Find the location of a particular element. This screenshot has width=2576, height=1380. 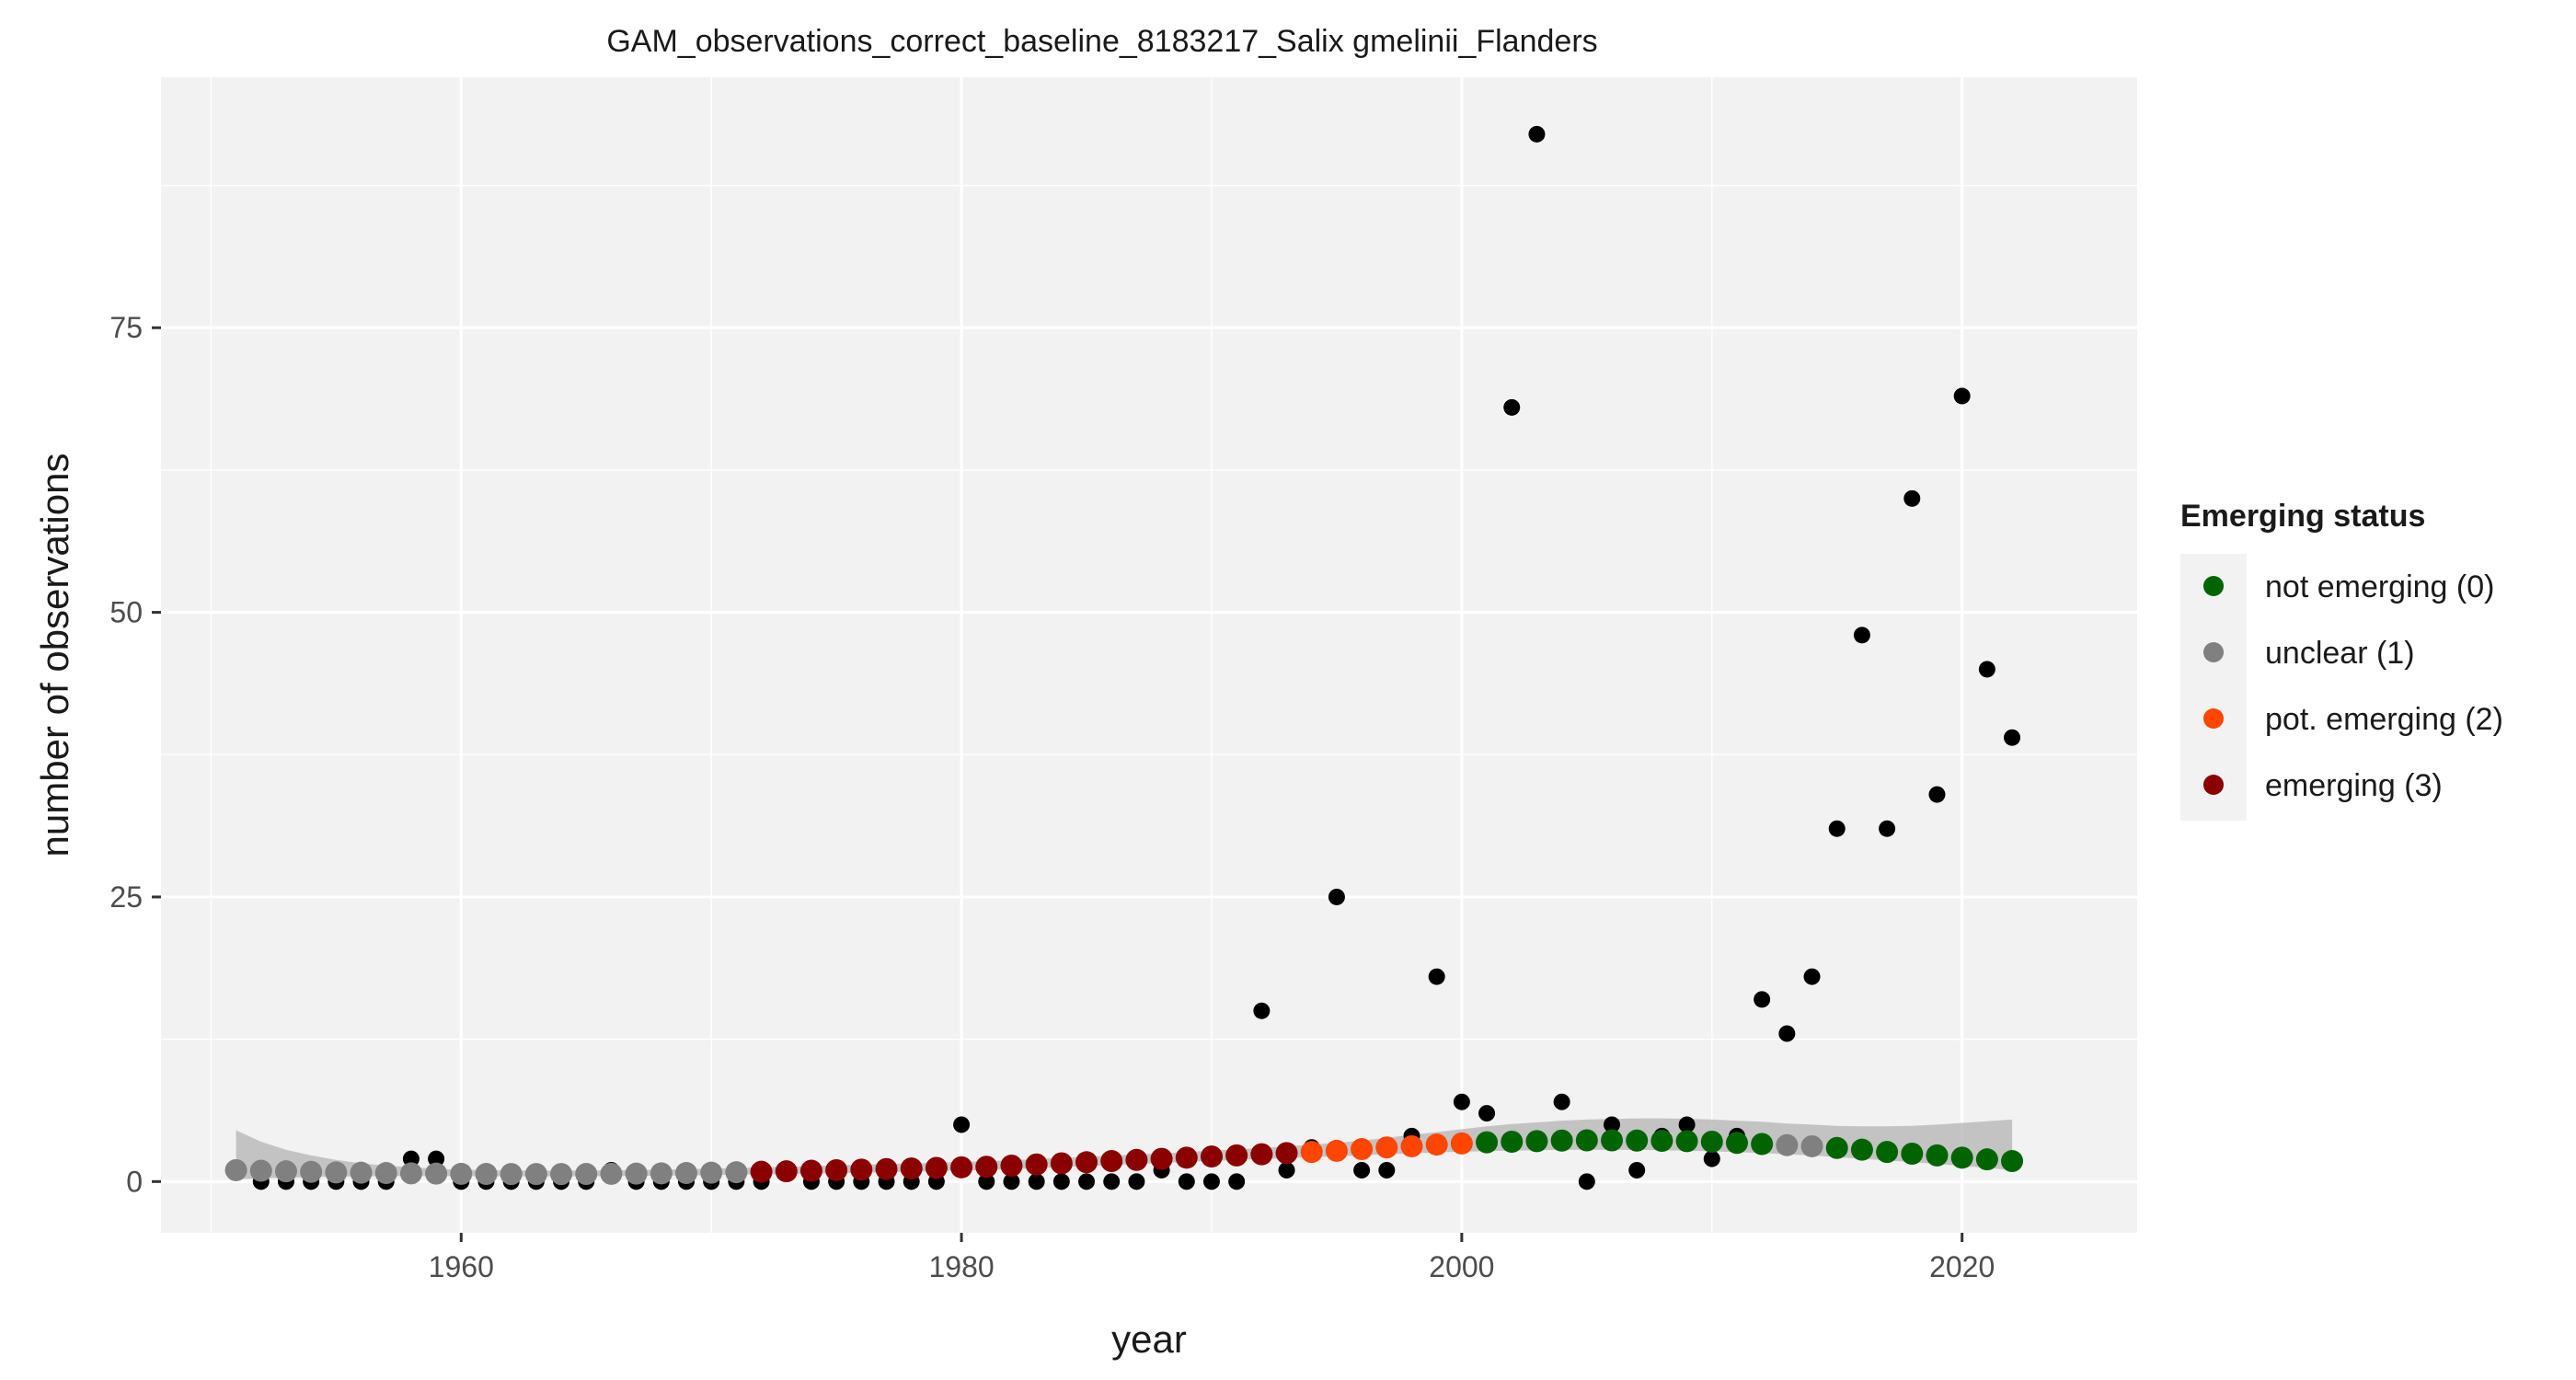

x-tick-label: 2020 is located at coordinates (1962, 1266).